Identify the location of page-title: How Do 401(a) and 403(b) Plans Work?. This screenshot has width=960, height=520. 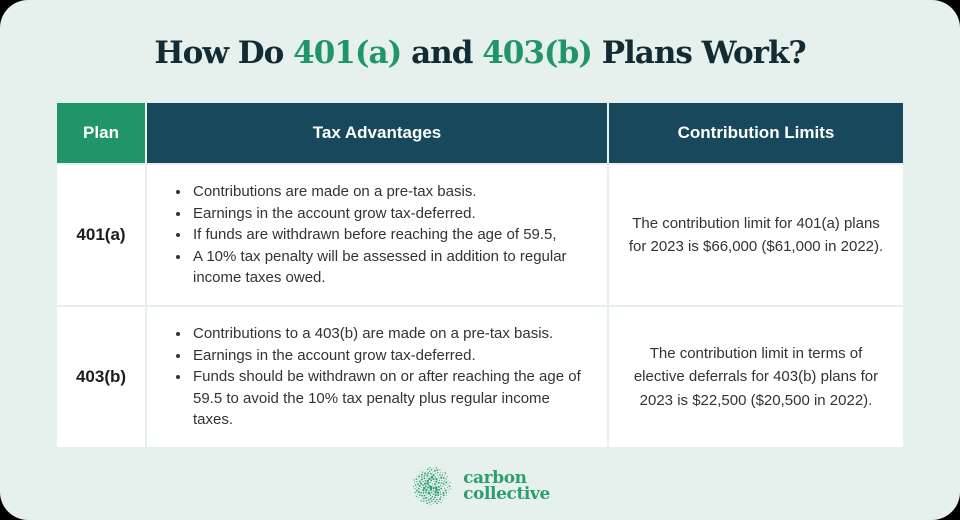
(480, 53).